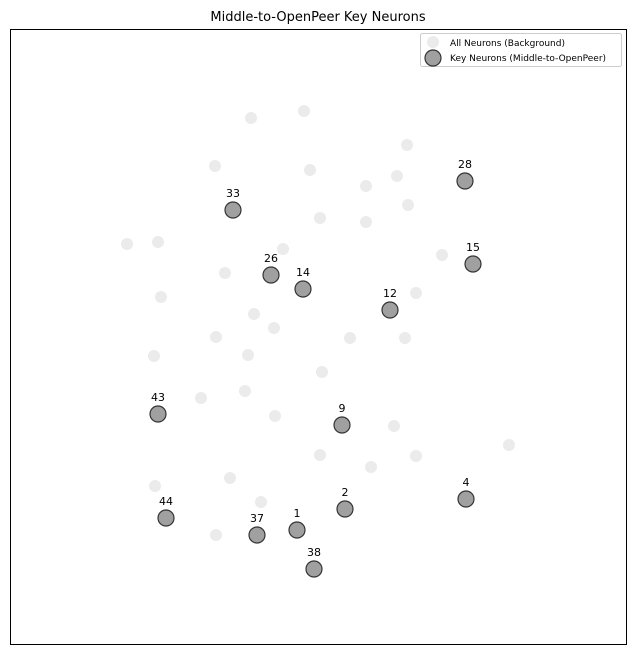 The width and height of the screenshot is (636, 655). What do you see at coordinates (466, 482) in the screenshot?
I see `key-neuron-label-4: 4` at bounding box center [466, 482].